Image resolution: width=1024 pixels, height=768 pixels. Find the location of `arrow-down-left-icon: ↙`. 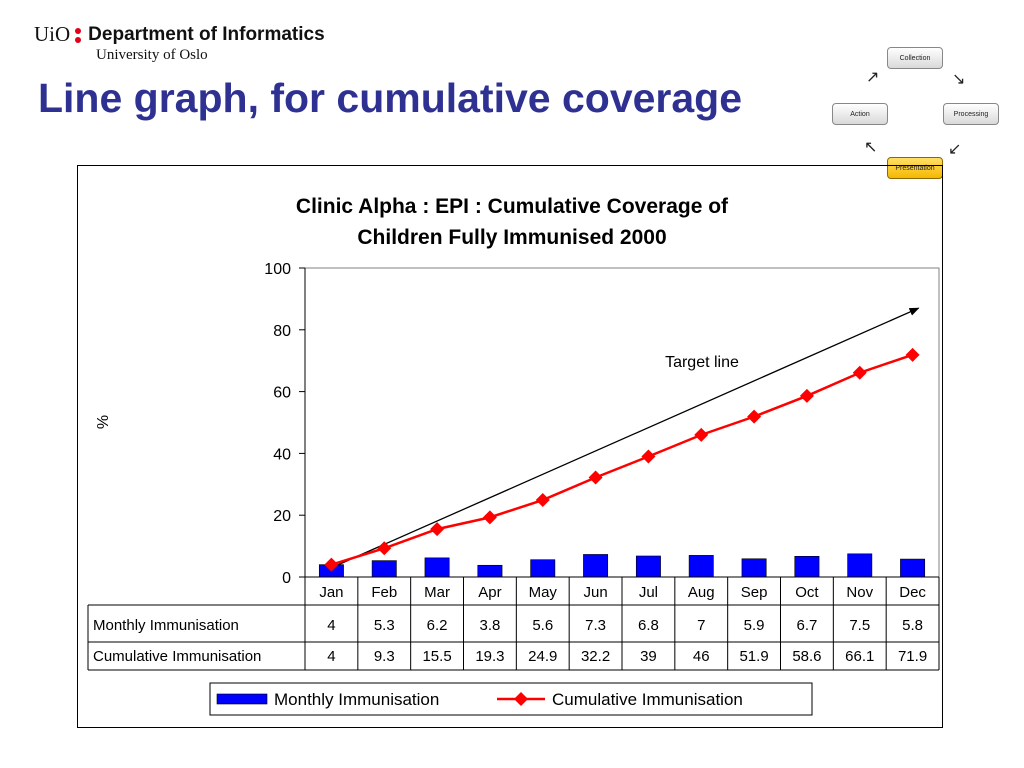

arrow-down-left-icon: ↙ is located at coordinates (955, 149).